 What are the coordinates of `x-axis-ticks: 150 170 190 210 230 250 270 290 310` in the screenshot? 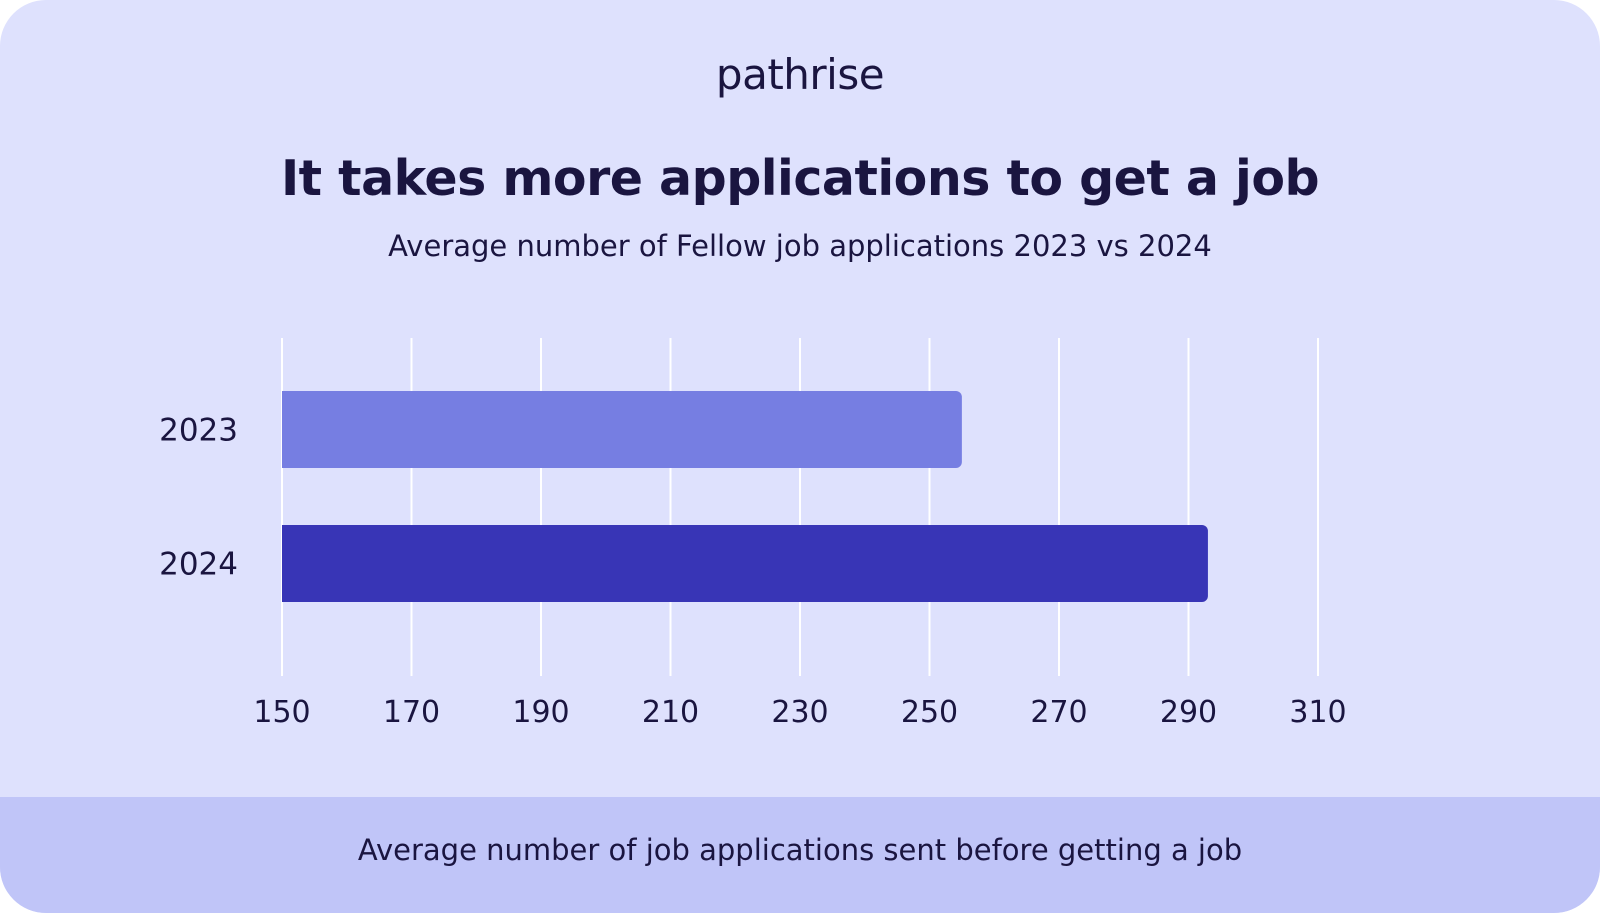 It's located at (799, 712).